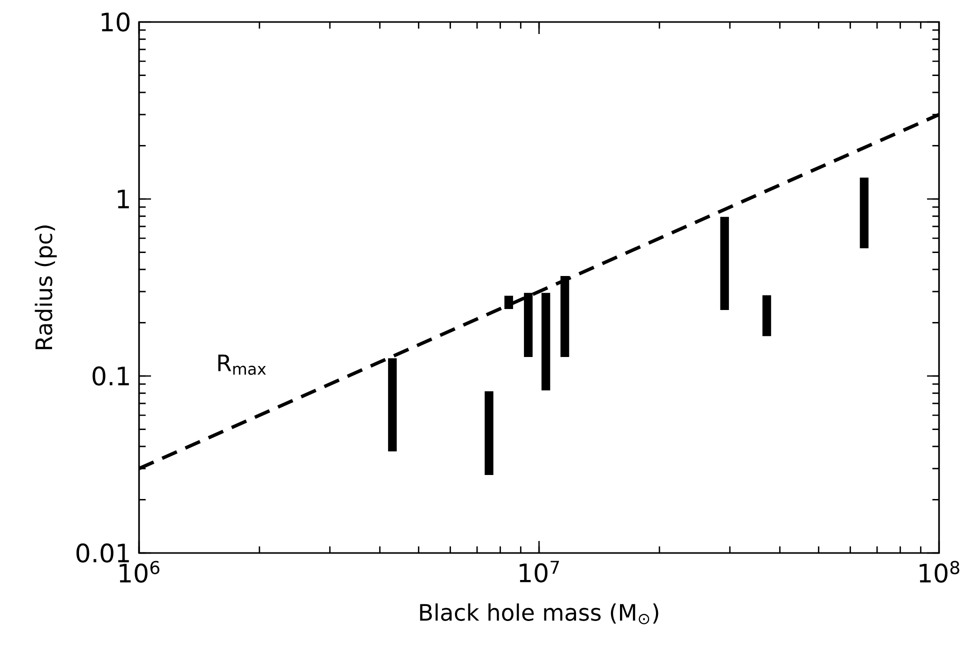  Describe the element at coordinates (242, 364) in the screenshot. I see `series-label: R$_{max}$` at that location.